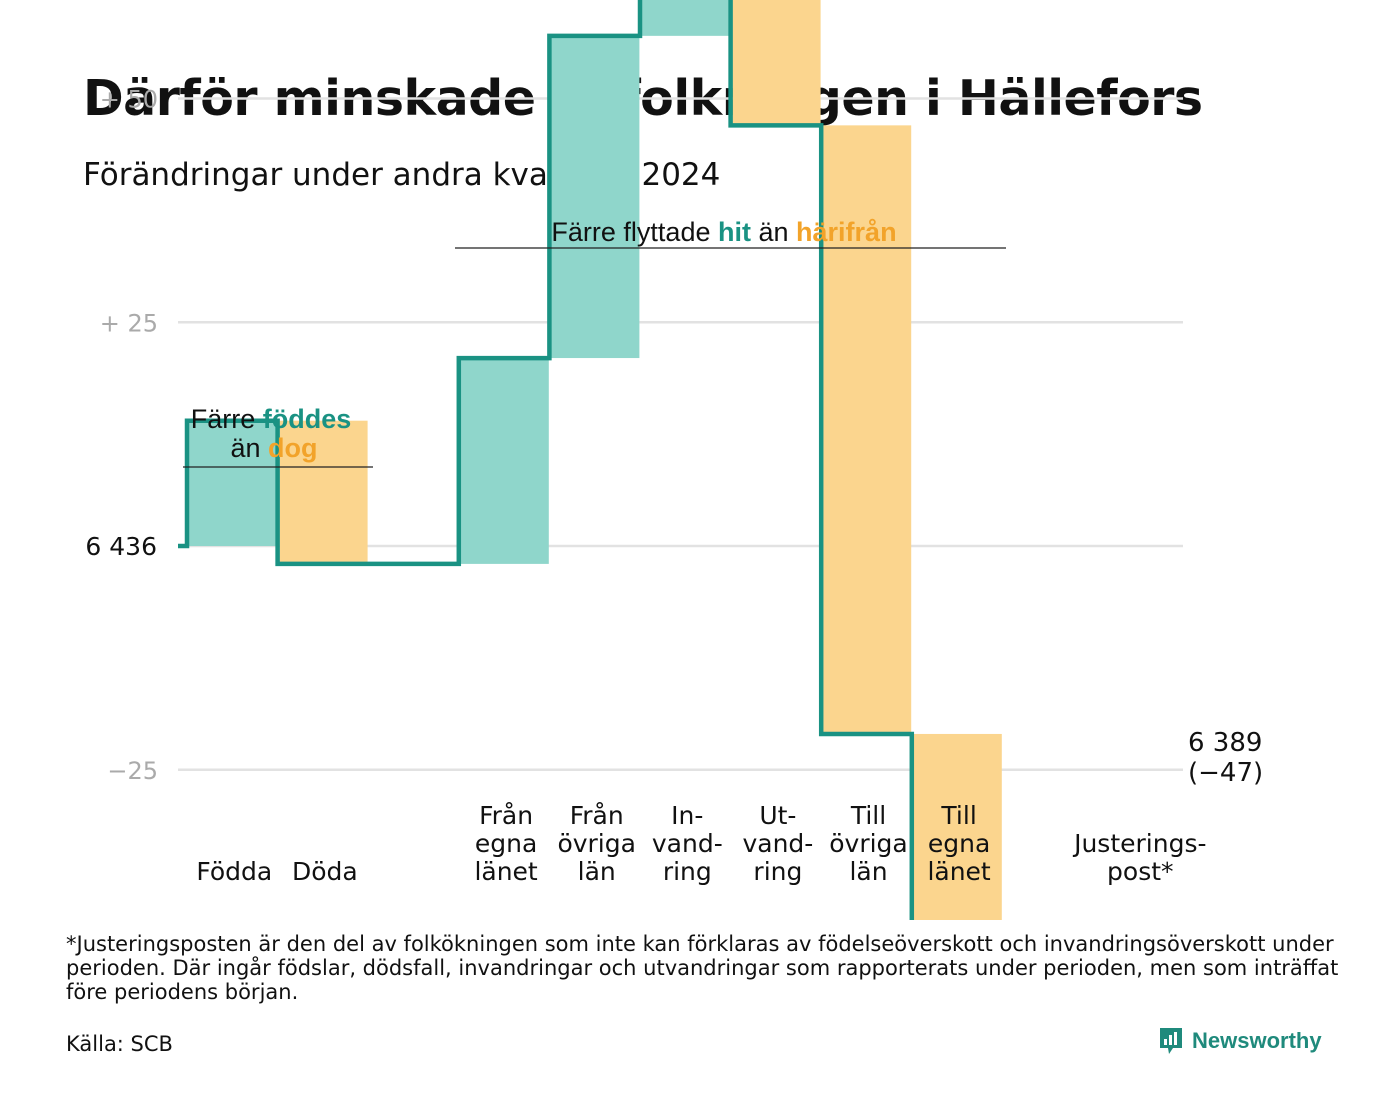 This screenshot has width=1400, height=1120. I want to click on births-annotation-line2: än dog, so click(273, 448).